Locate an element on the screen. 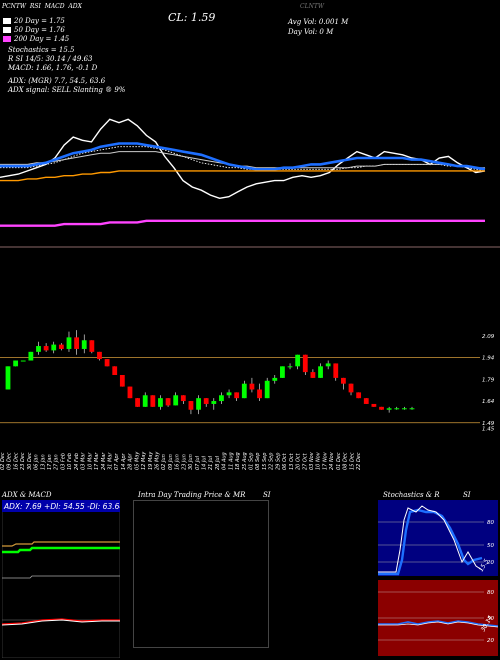  date-label: 13 Jan is located at coordinates (43, 462).